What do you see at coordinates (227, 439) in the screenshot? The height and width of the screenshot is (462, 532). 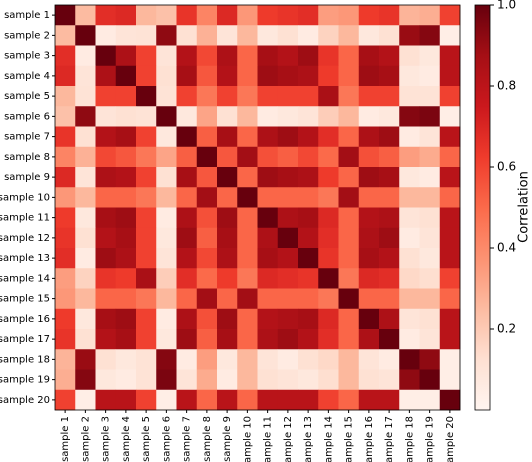 I see `x-tick-label: sample 9` at bounding box center [227, 439].